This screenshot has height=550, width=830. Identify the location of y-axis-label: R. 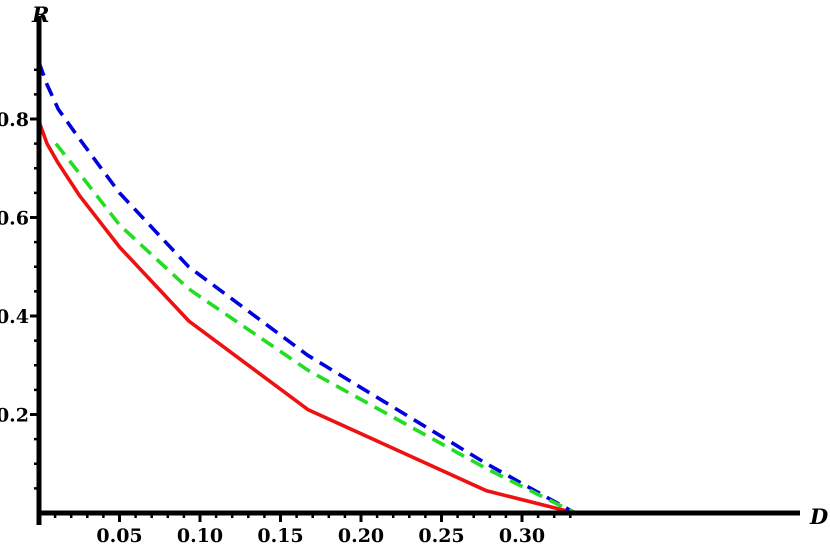
(40, 14).